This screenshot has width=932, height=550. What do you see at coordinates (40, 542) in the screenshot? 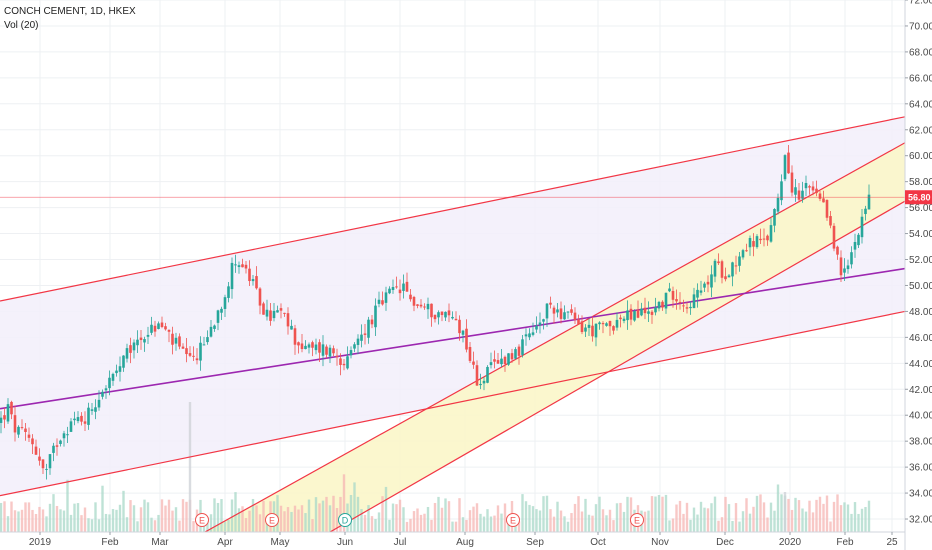
I see `x-tick-label: 2019` at bounding box center [40, 542].